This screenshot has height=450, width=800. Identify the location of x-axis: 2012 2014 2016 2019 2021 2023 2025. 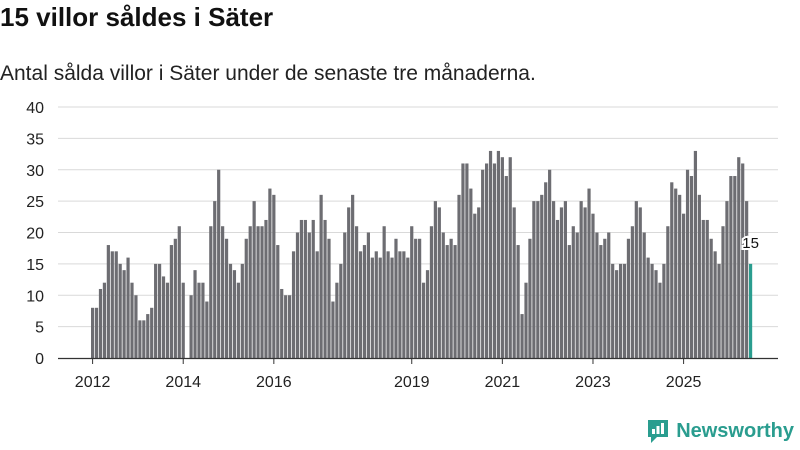
(418, 374).